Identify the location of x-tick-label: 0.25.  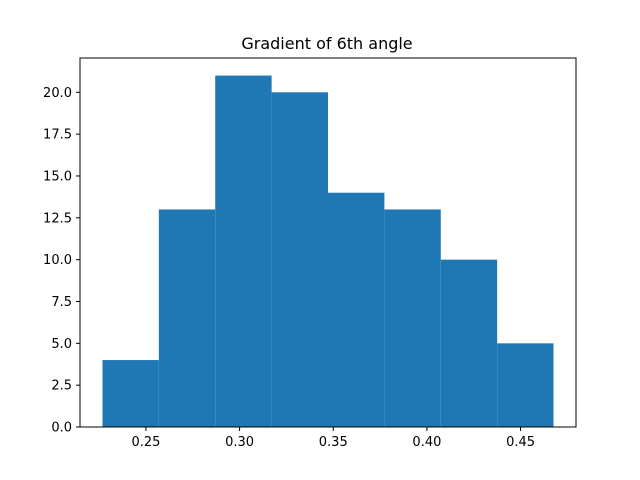
(145, 442).